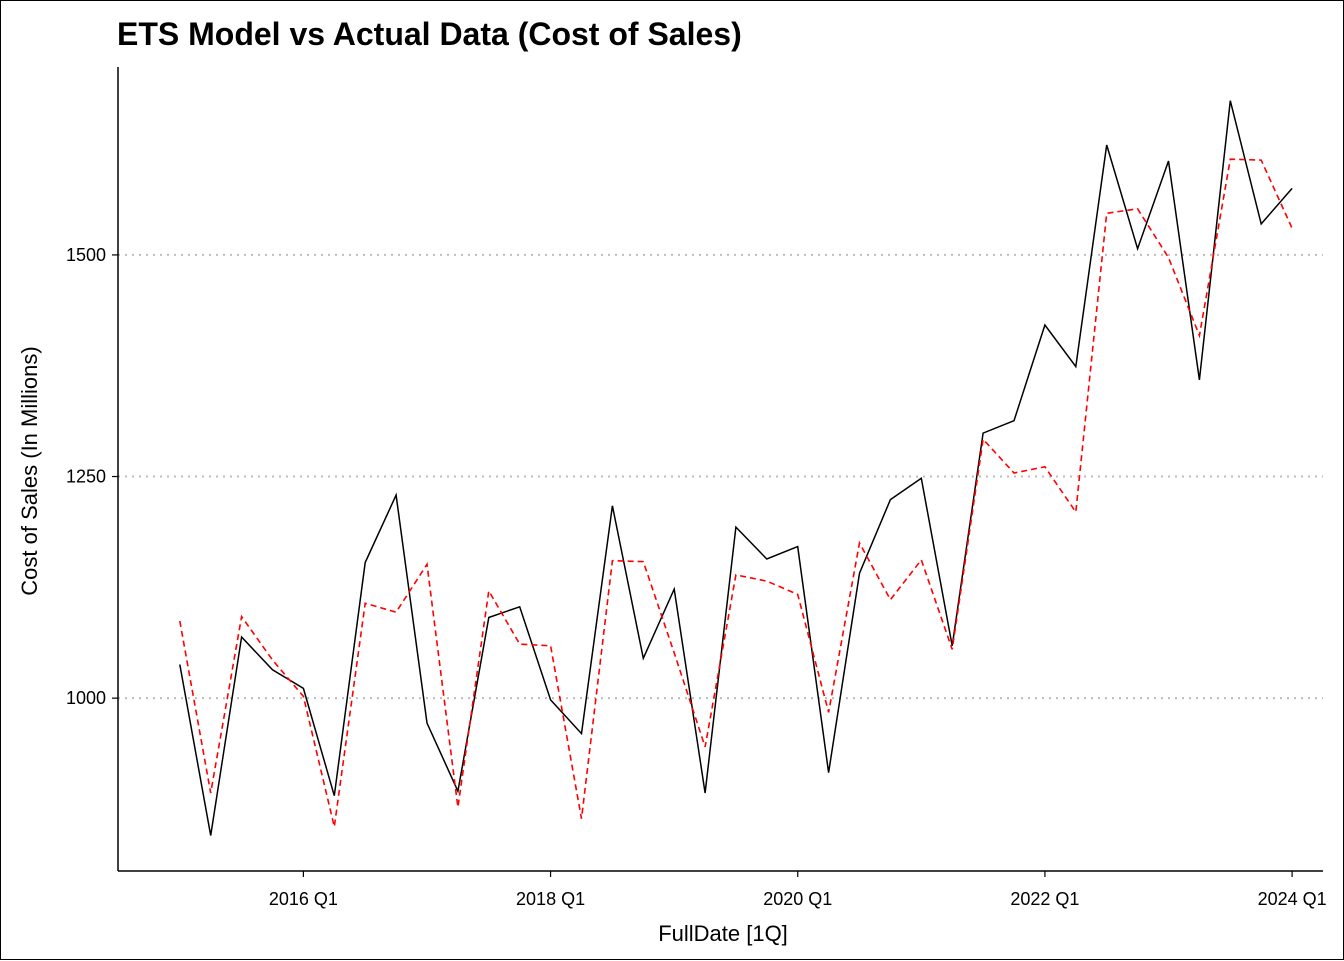 This screenshot has width=1344, height=961. Describe the element at coordinates (303, 899) in the screenshot. I see `x-tick-label: 2016 Q1` at that location.